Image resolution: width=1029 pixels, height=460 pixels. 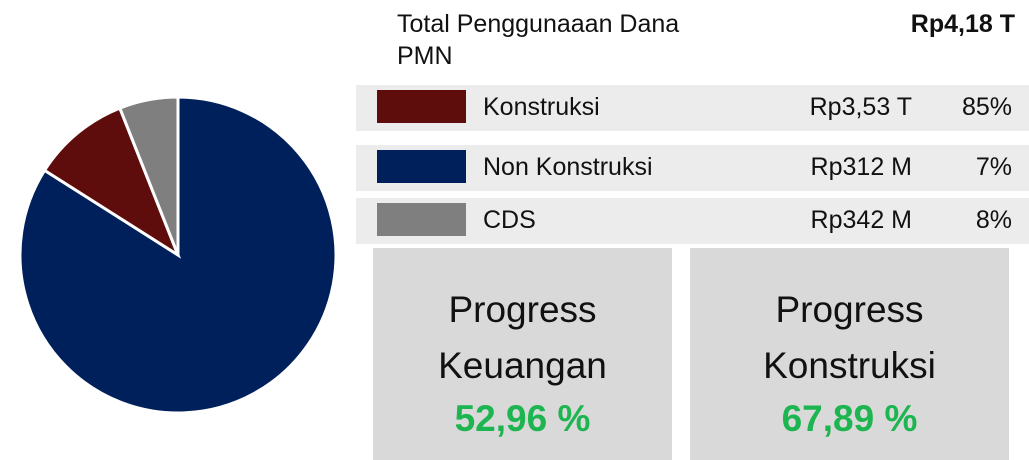 I want to click on row-label: Konstruksi, so click(x=541, y=107).